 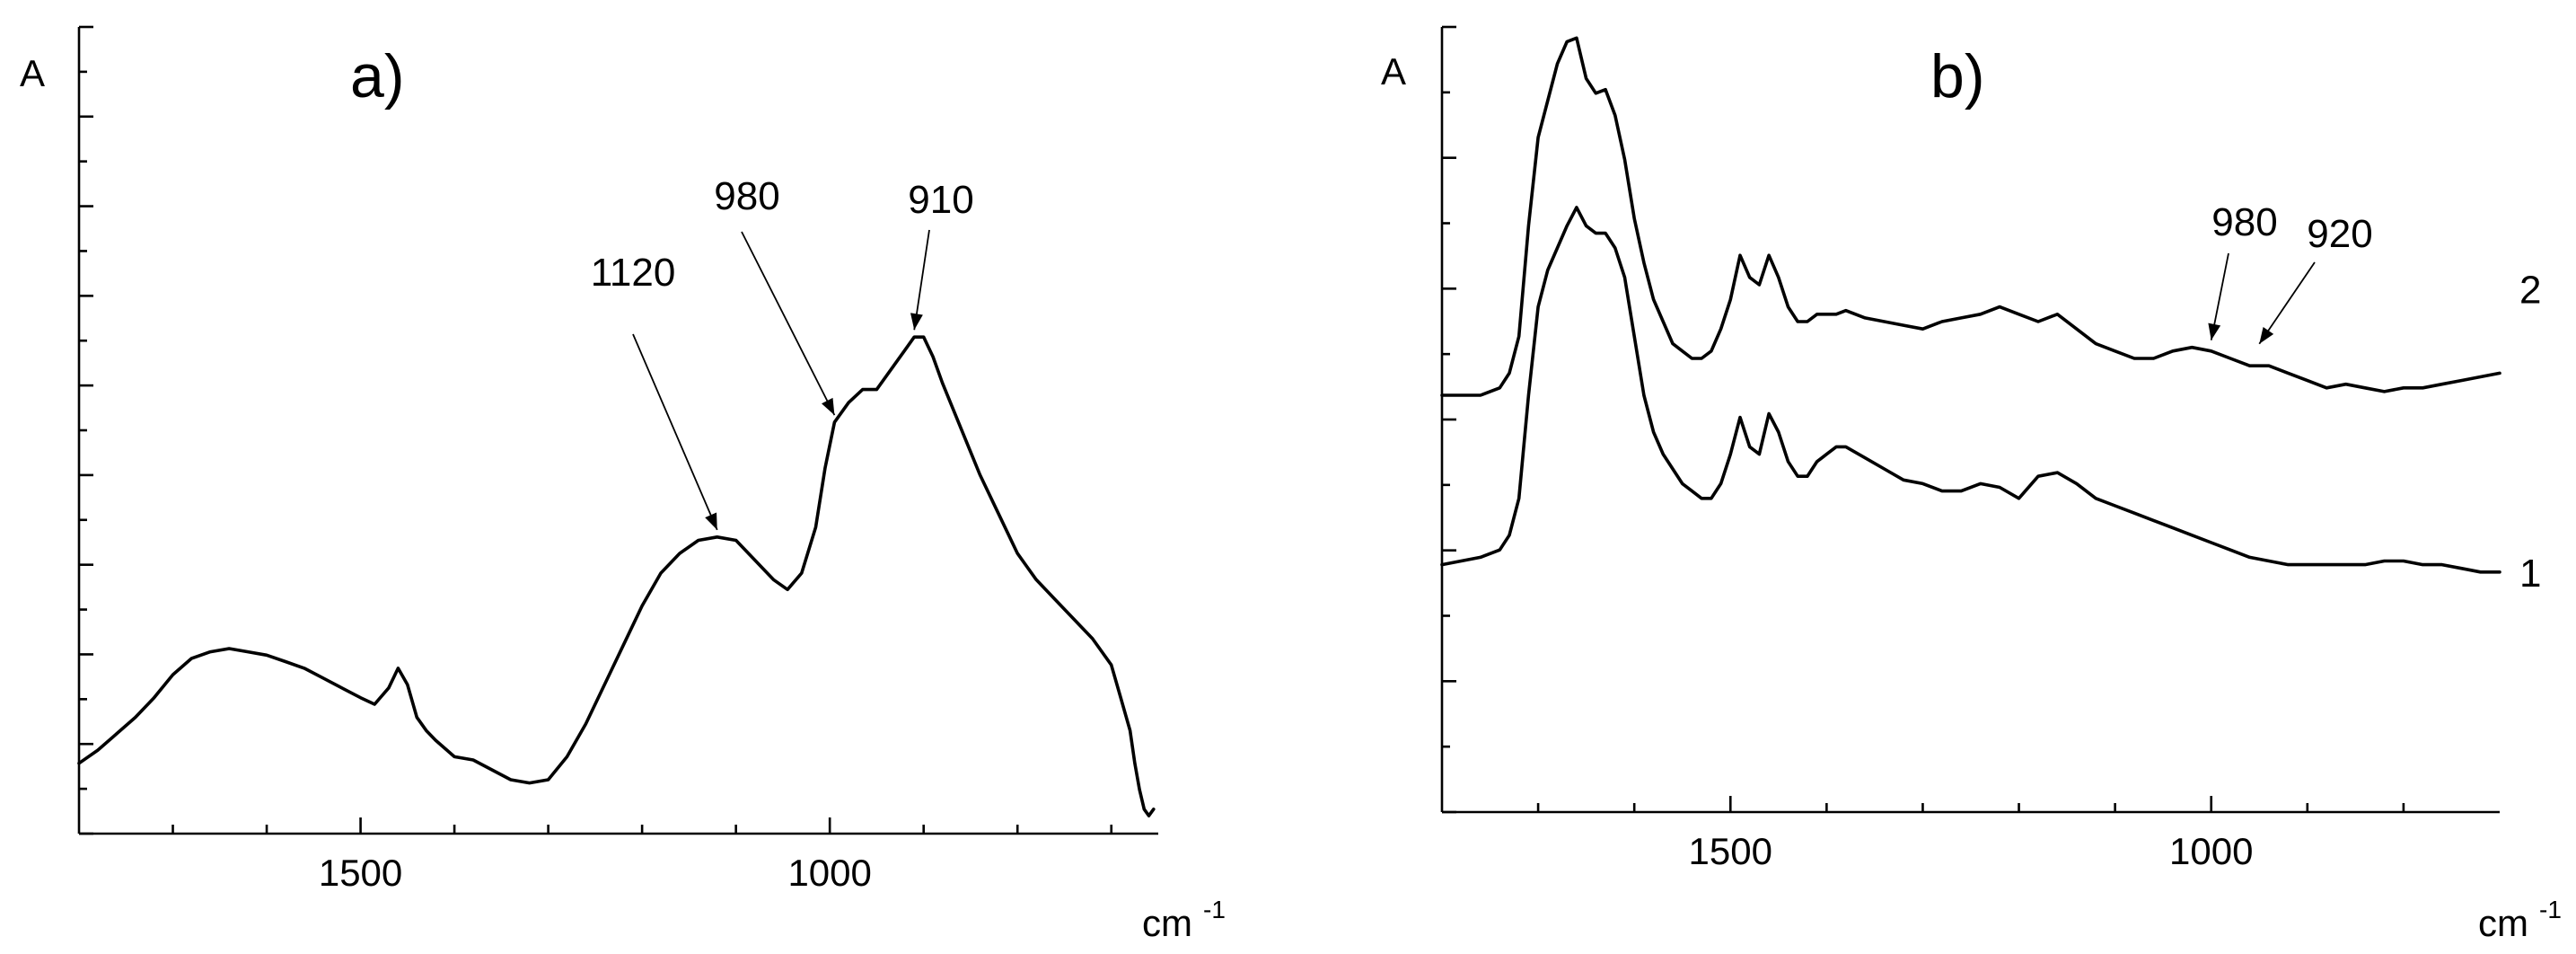 What do you see at coordinates (2530, 431) in the screenshot?
I see `panel-b-series-labels: 12` at bounding box center [2530, 431].